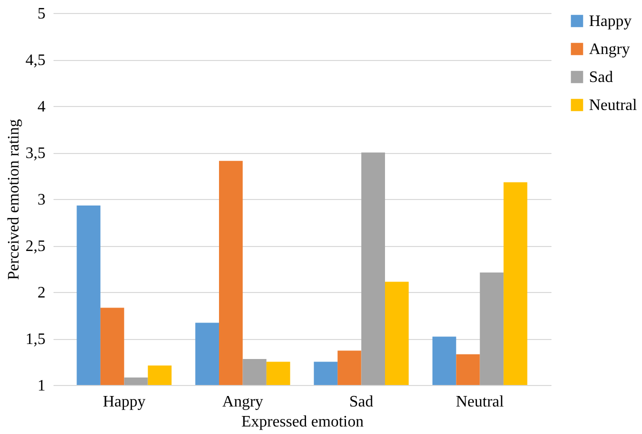 The width and height of the screenshot is (642, 434). I want to click on y-tick-label: 2,5, so click(36, 246).